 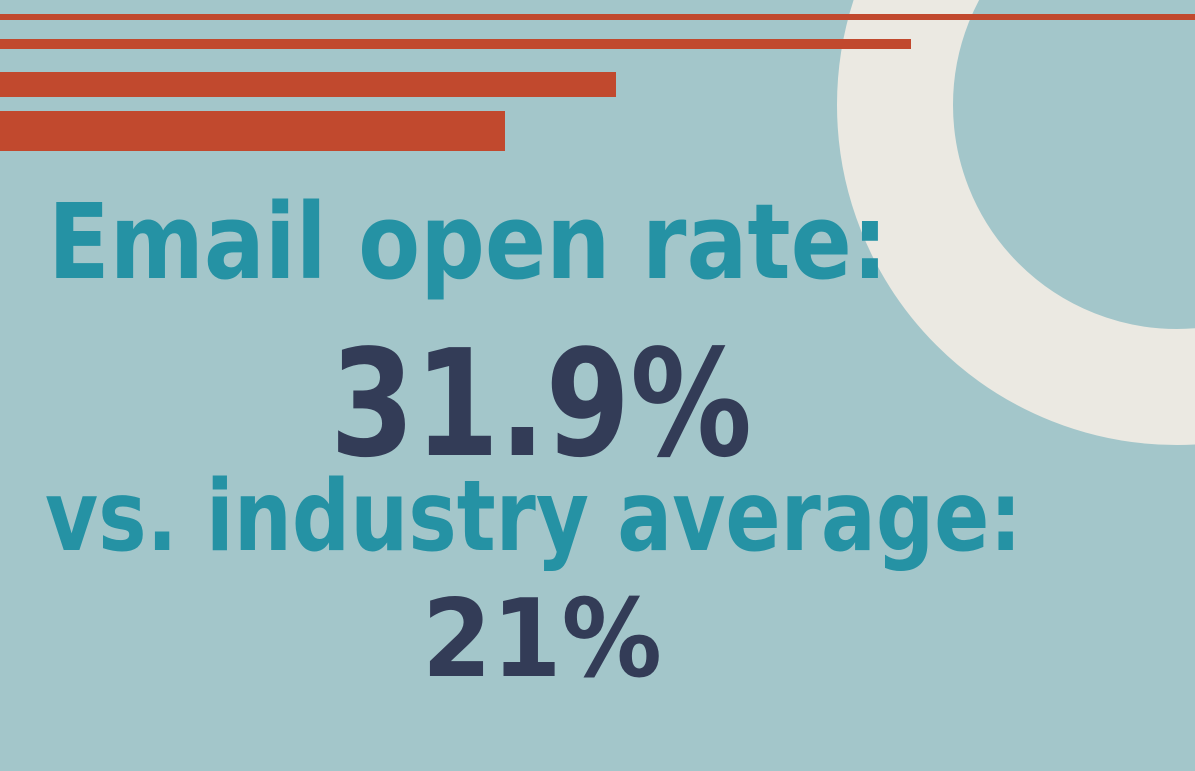 I want to click on comparison-label: vs. industry average:, so click(x=533, y=517).